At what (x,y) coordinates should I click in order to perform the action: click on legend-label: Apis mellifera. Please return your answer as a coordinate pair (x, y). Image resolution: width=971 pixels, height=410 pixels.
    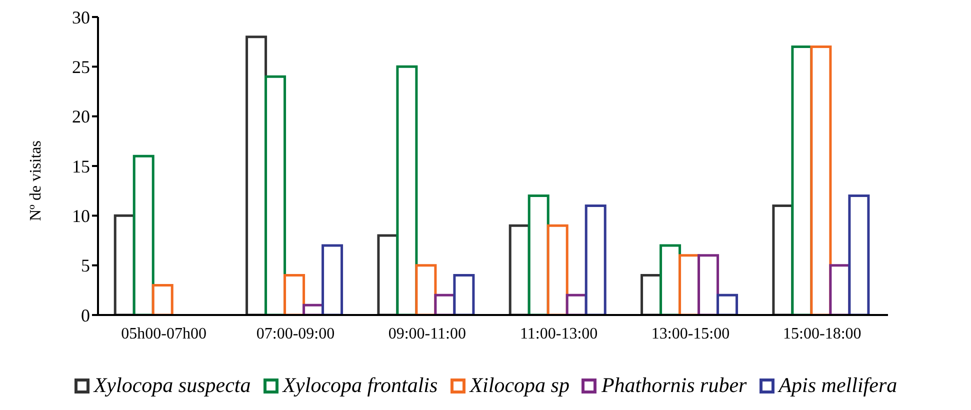
    Looking at the image, I should click on (837, 385).